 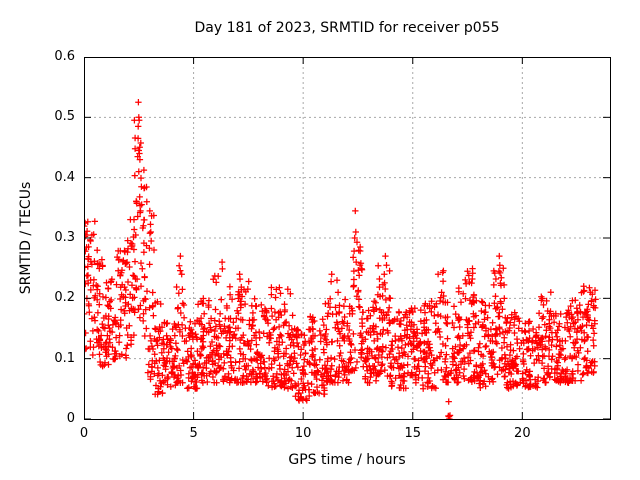 I want to click on y-tick-label: 0.1, so click(x=64, y=358).